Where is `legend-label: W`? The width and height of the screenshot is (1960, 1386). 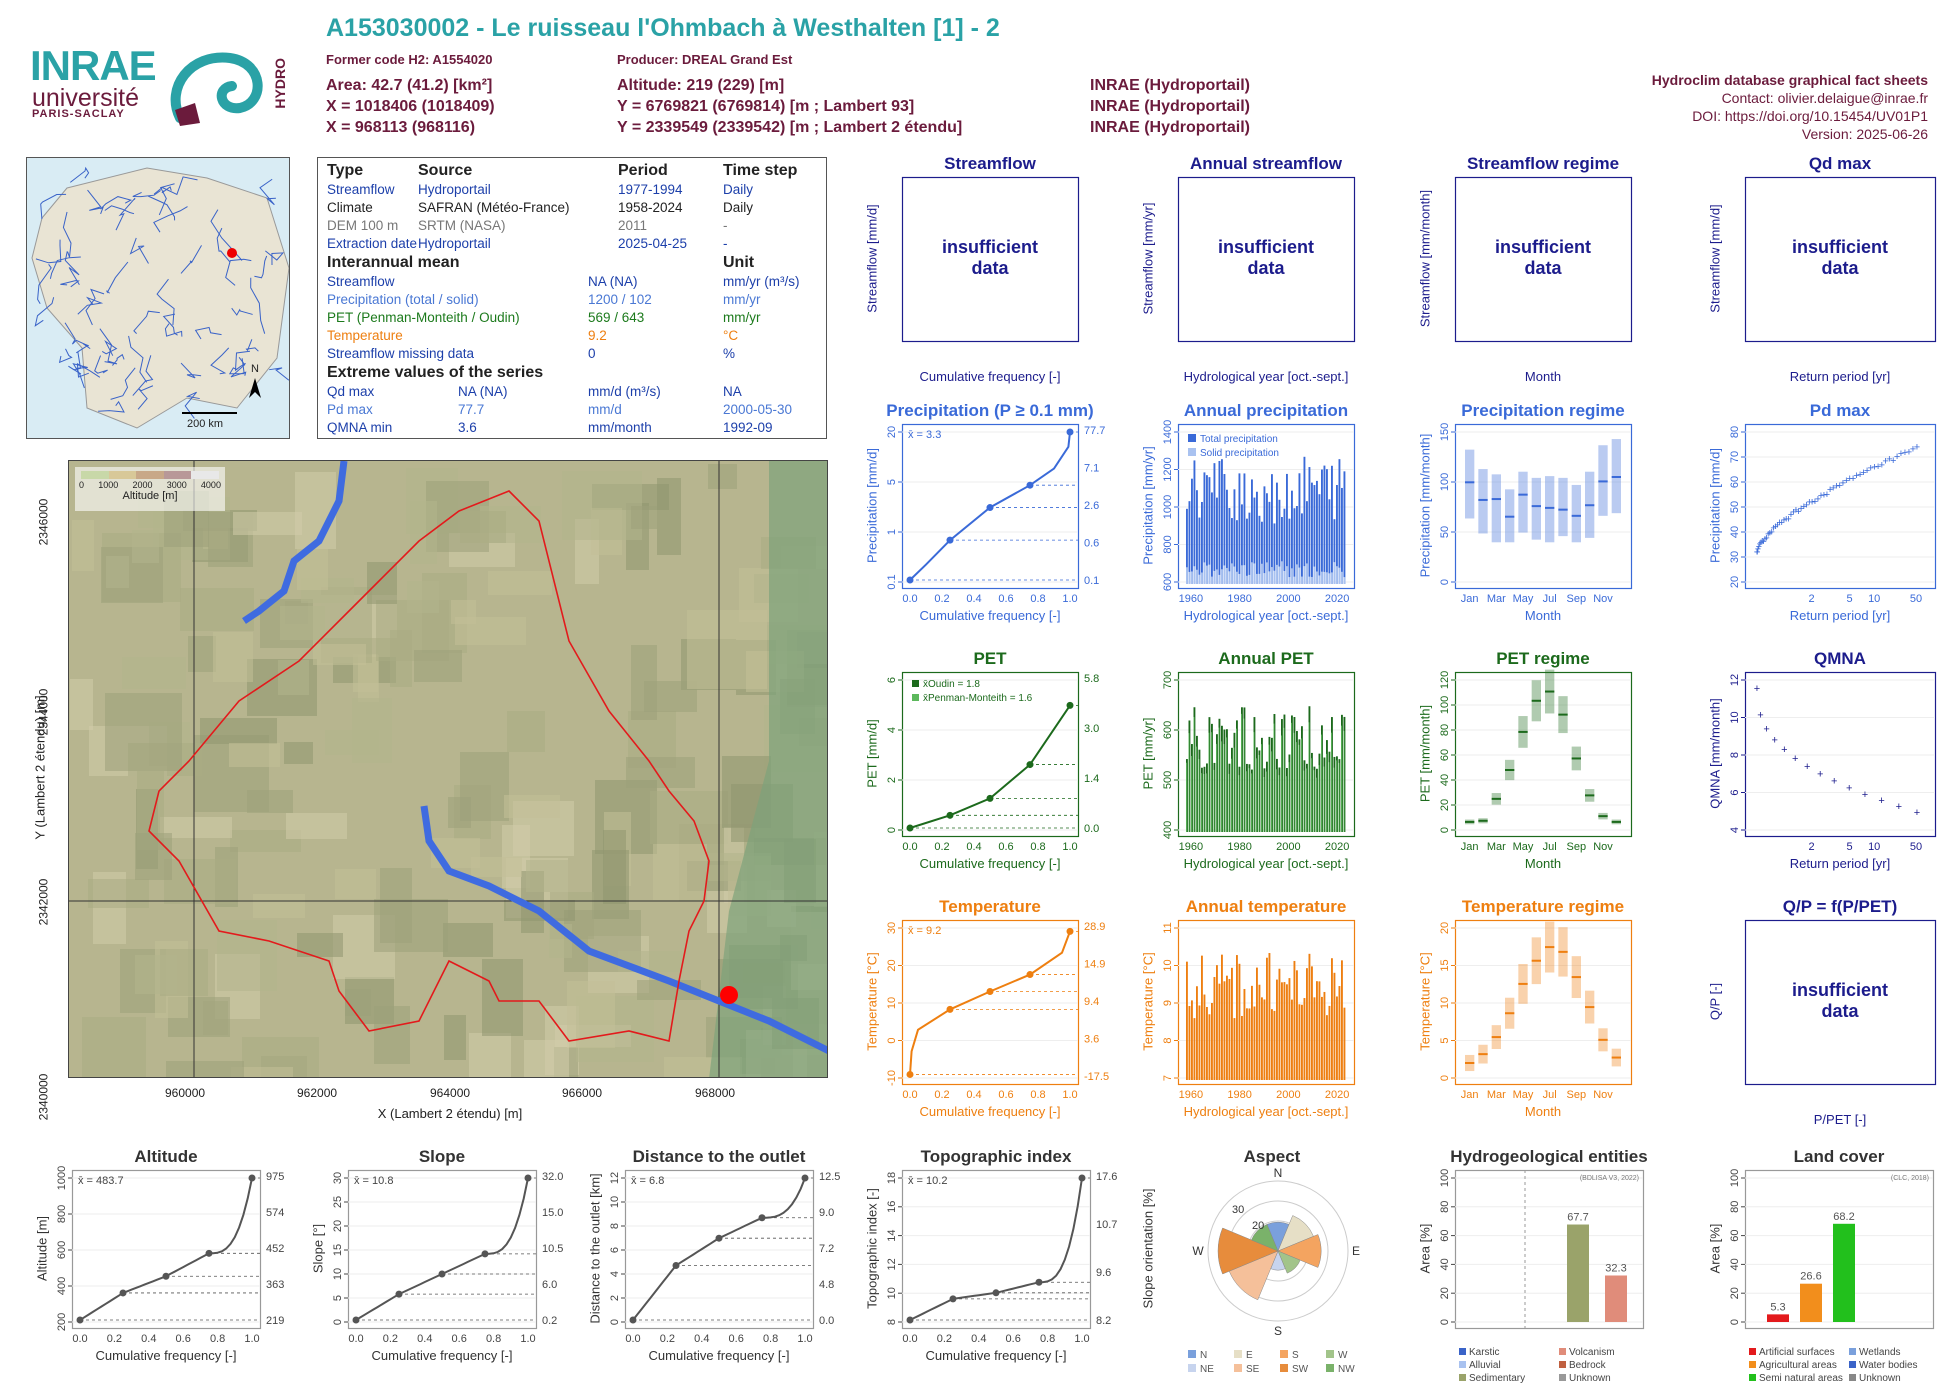
legend-label: W is located at coordinates (1343, 1355).